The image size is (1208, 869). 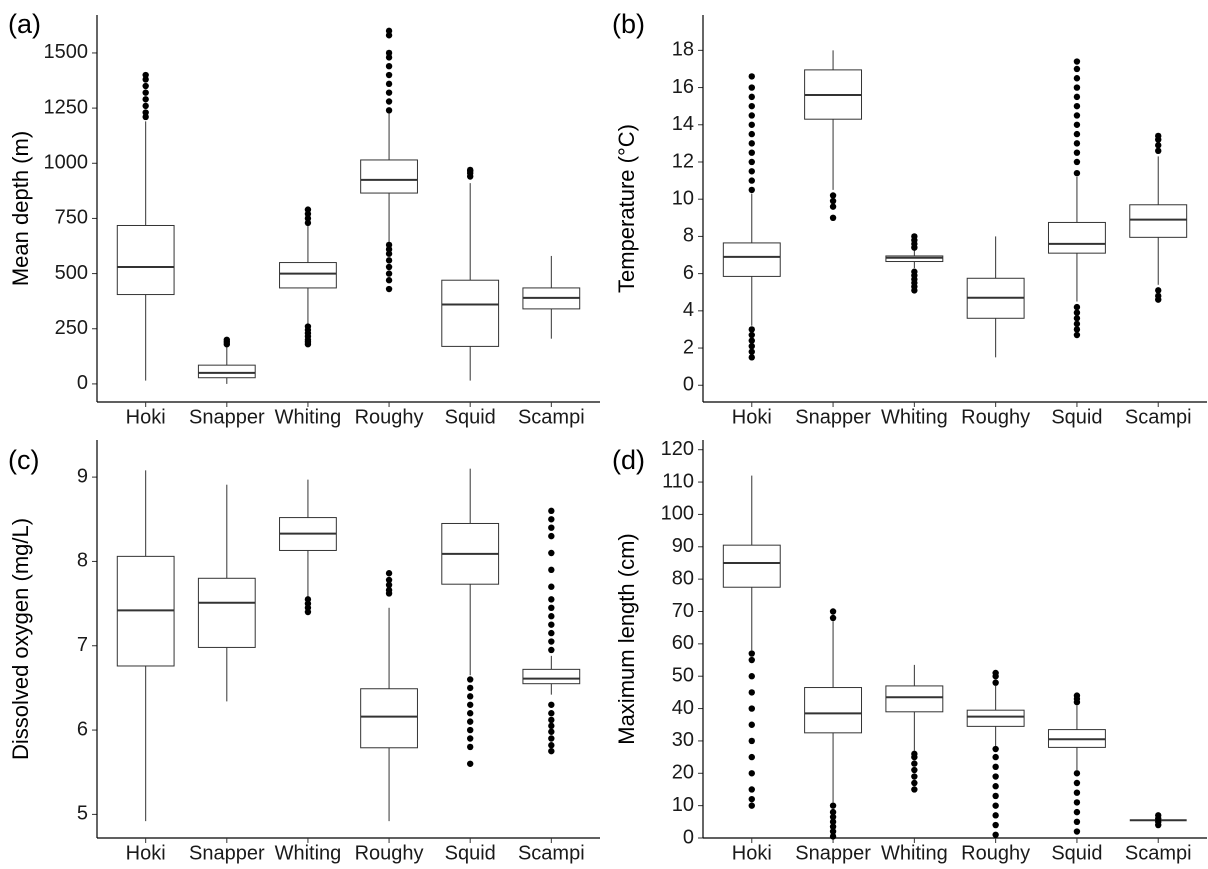 What do you see at coordinates (308, 417) in the screenshot?
I see `x-tick-label: Whiting` at bounding box center [308, 417].